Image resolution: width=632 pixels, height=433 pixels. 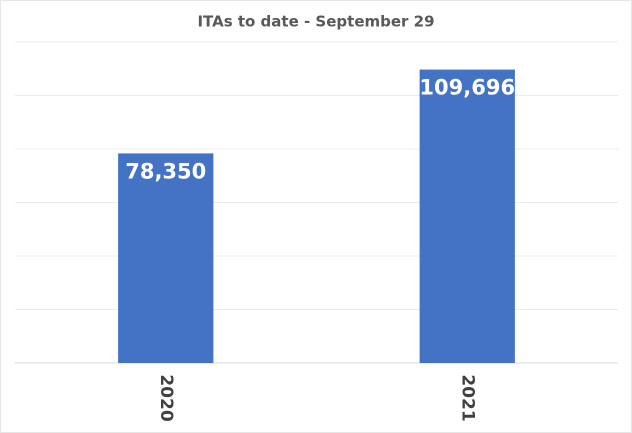 I want to click on chart-title: ITAs to date - September 29, so click(x=315, y=22).